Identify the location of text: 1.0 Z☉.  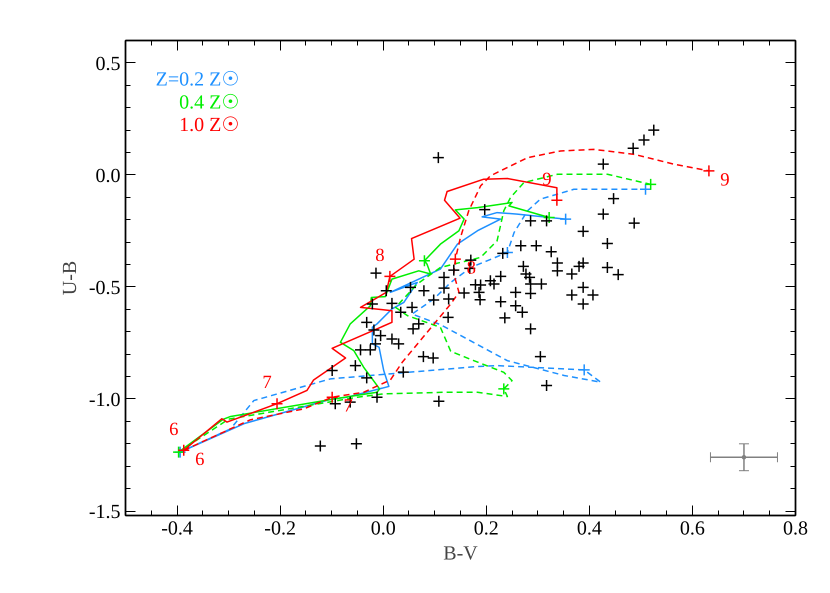
(209, 125).